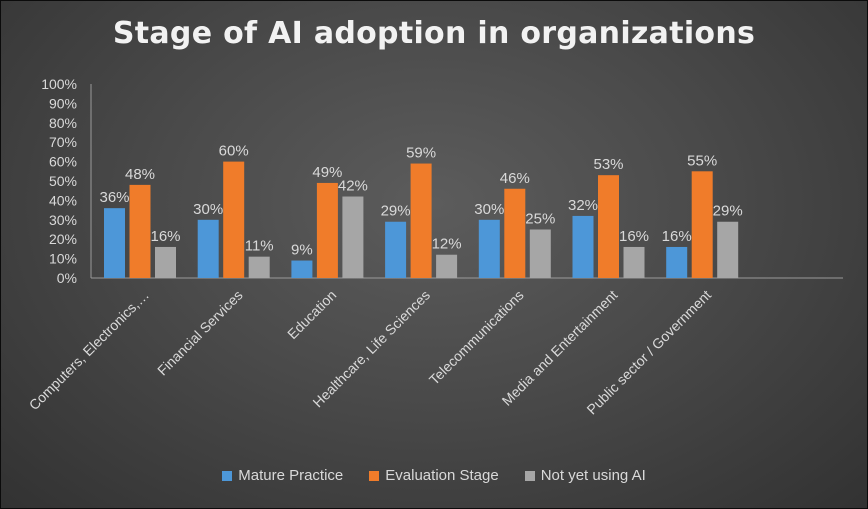 Image resolution: width=868 pixels, height=509 pixels. What do you see at coordinates (63, 142) in the screenshot?
I see `y-tick-label: 70%` at bounding box center [63, 142].